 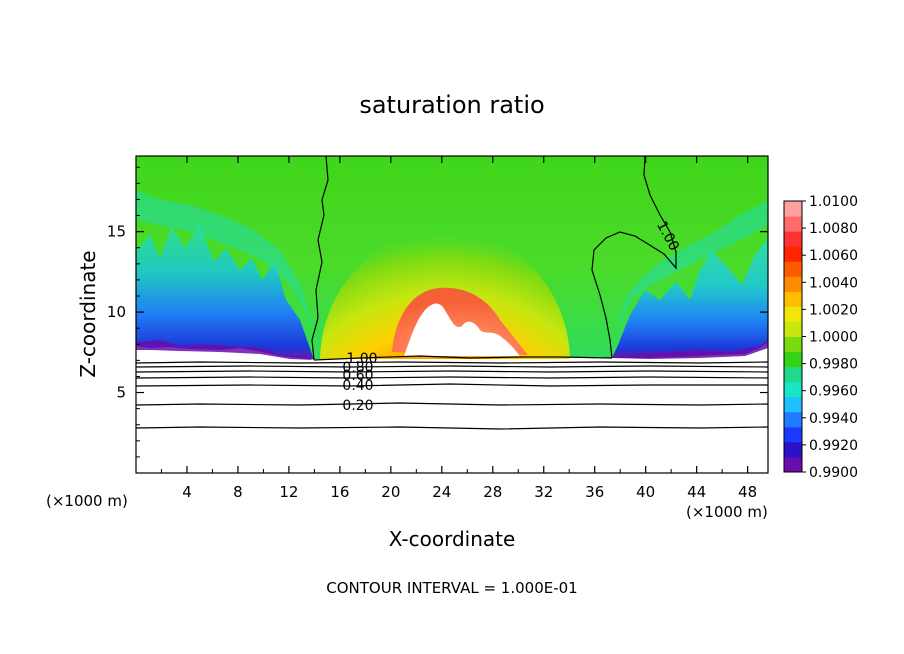 What do you see at coordinates (833, 365) in the screenshot?
I see `colorbar-tick-label: 0.9980` at bounding box center [833, 365].